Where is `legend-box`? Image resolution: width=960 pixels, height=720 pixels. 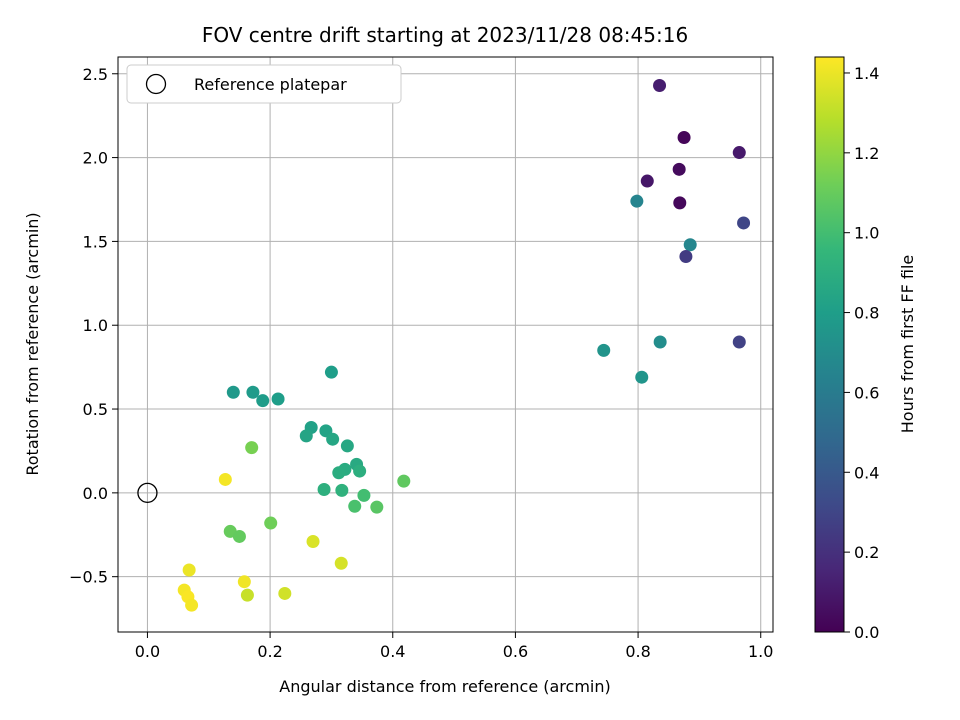 legend-box is located at coordinates (264, 84).